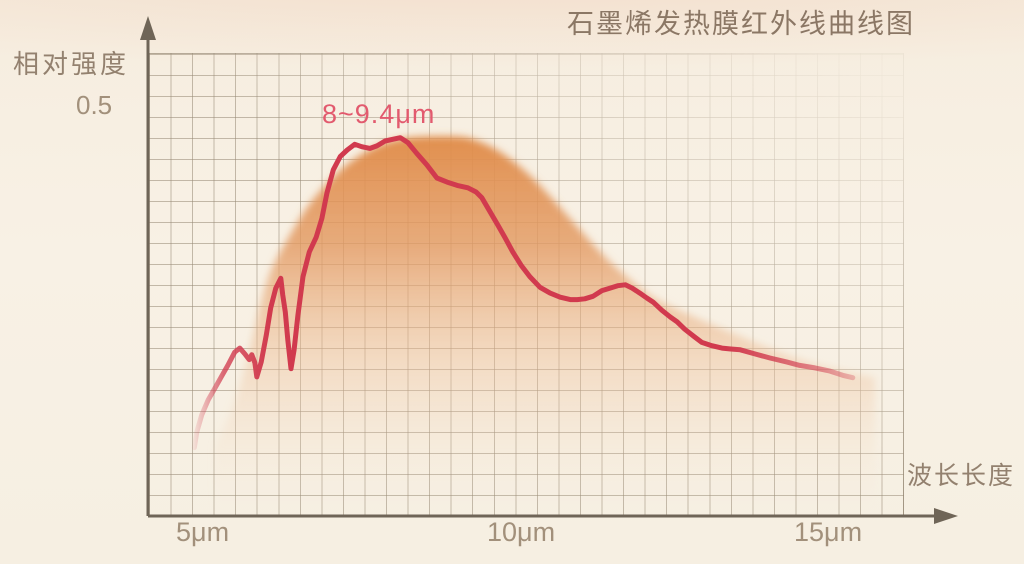 The width and height of the screenshot is (1024, 564). Describe the element at coordinates (828, 532) in the screenshot. I see `x-axis-tick-15um: 15μm` at that location.